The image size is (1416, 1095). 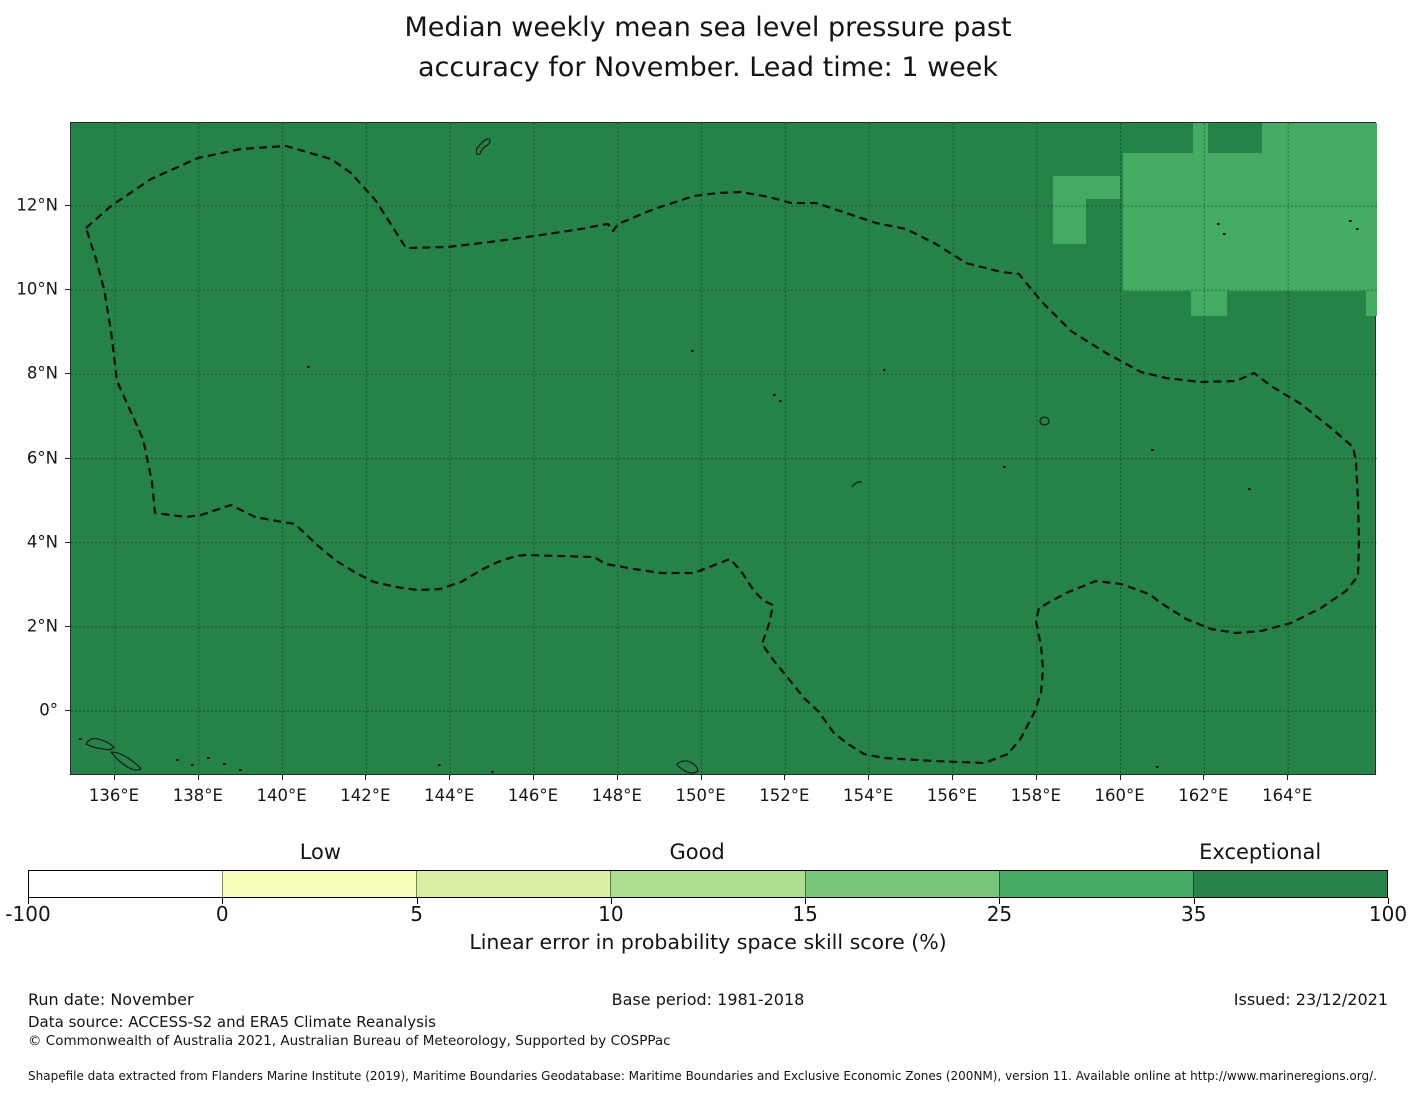 I want to click on x-tick-label: 152°E, so click(x=784, y=795).